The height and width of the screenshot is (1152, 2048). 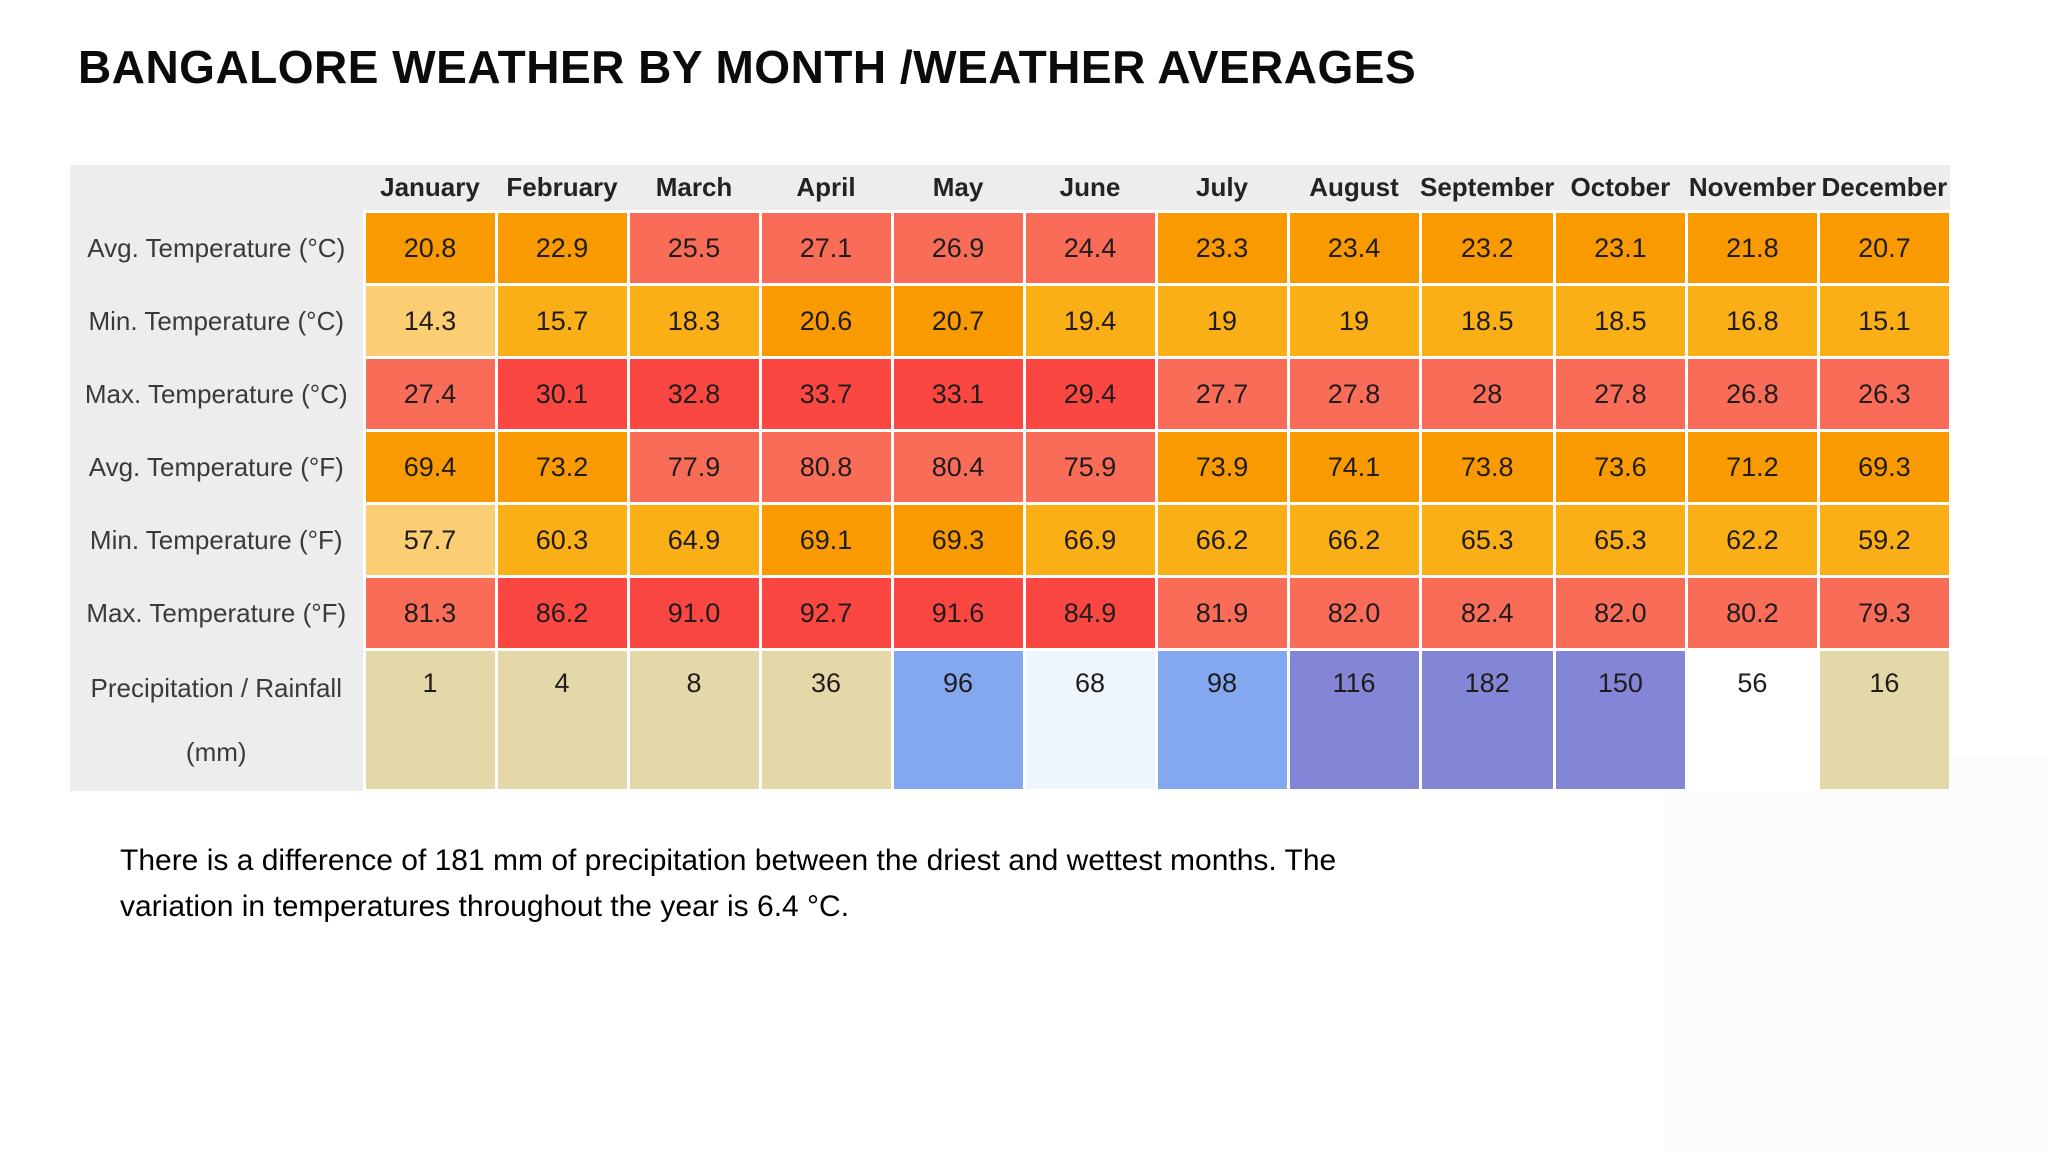 I want to click on table-cell: 84.9, so click(x=1090, y=613).